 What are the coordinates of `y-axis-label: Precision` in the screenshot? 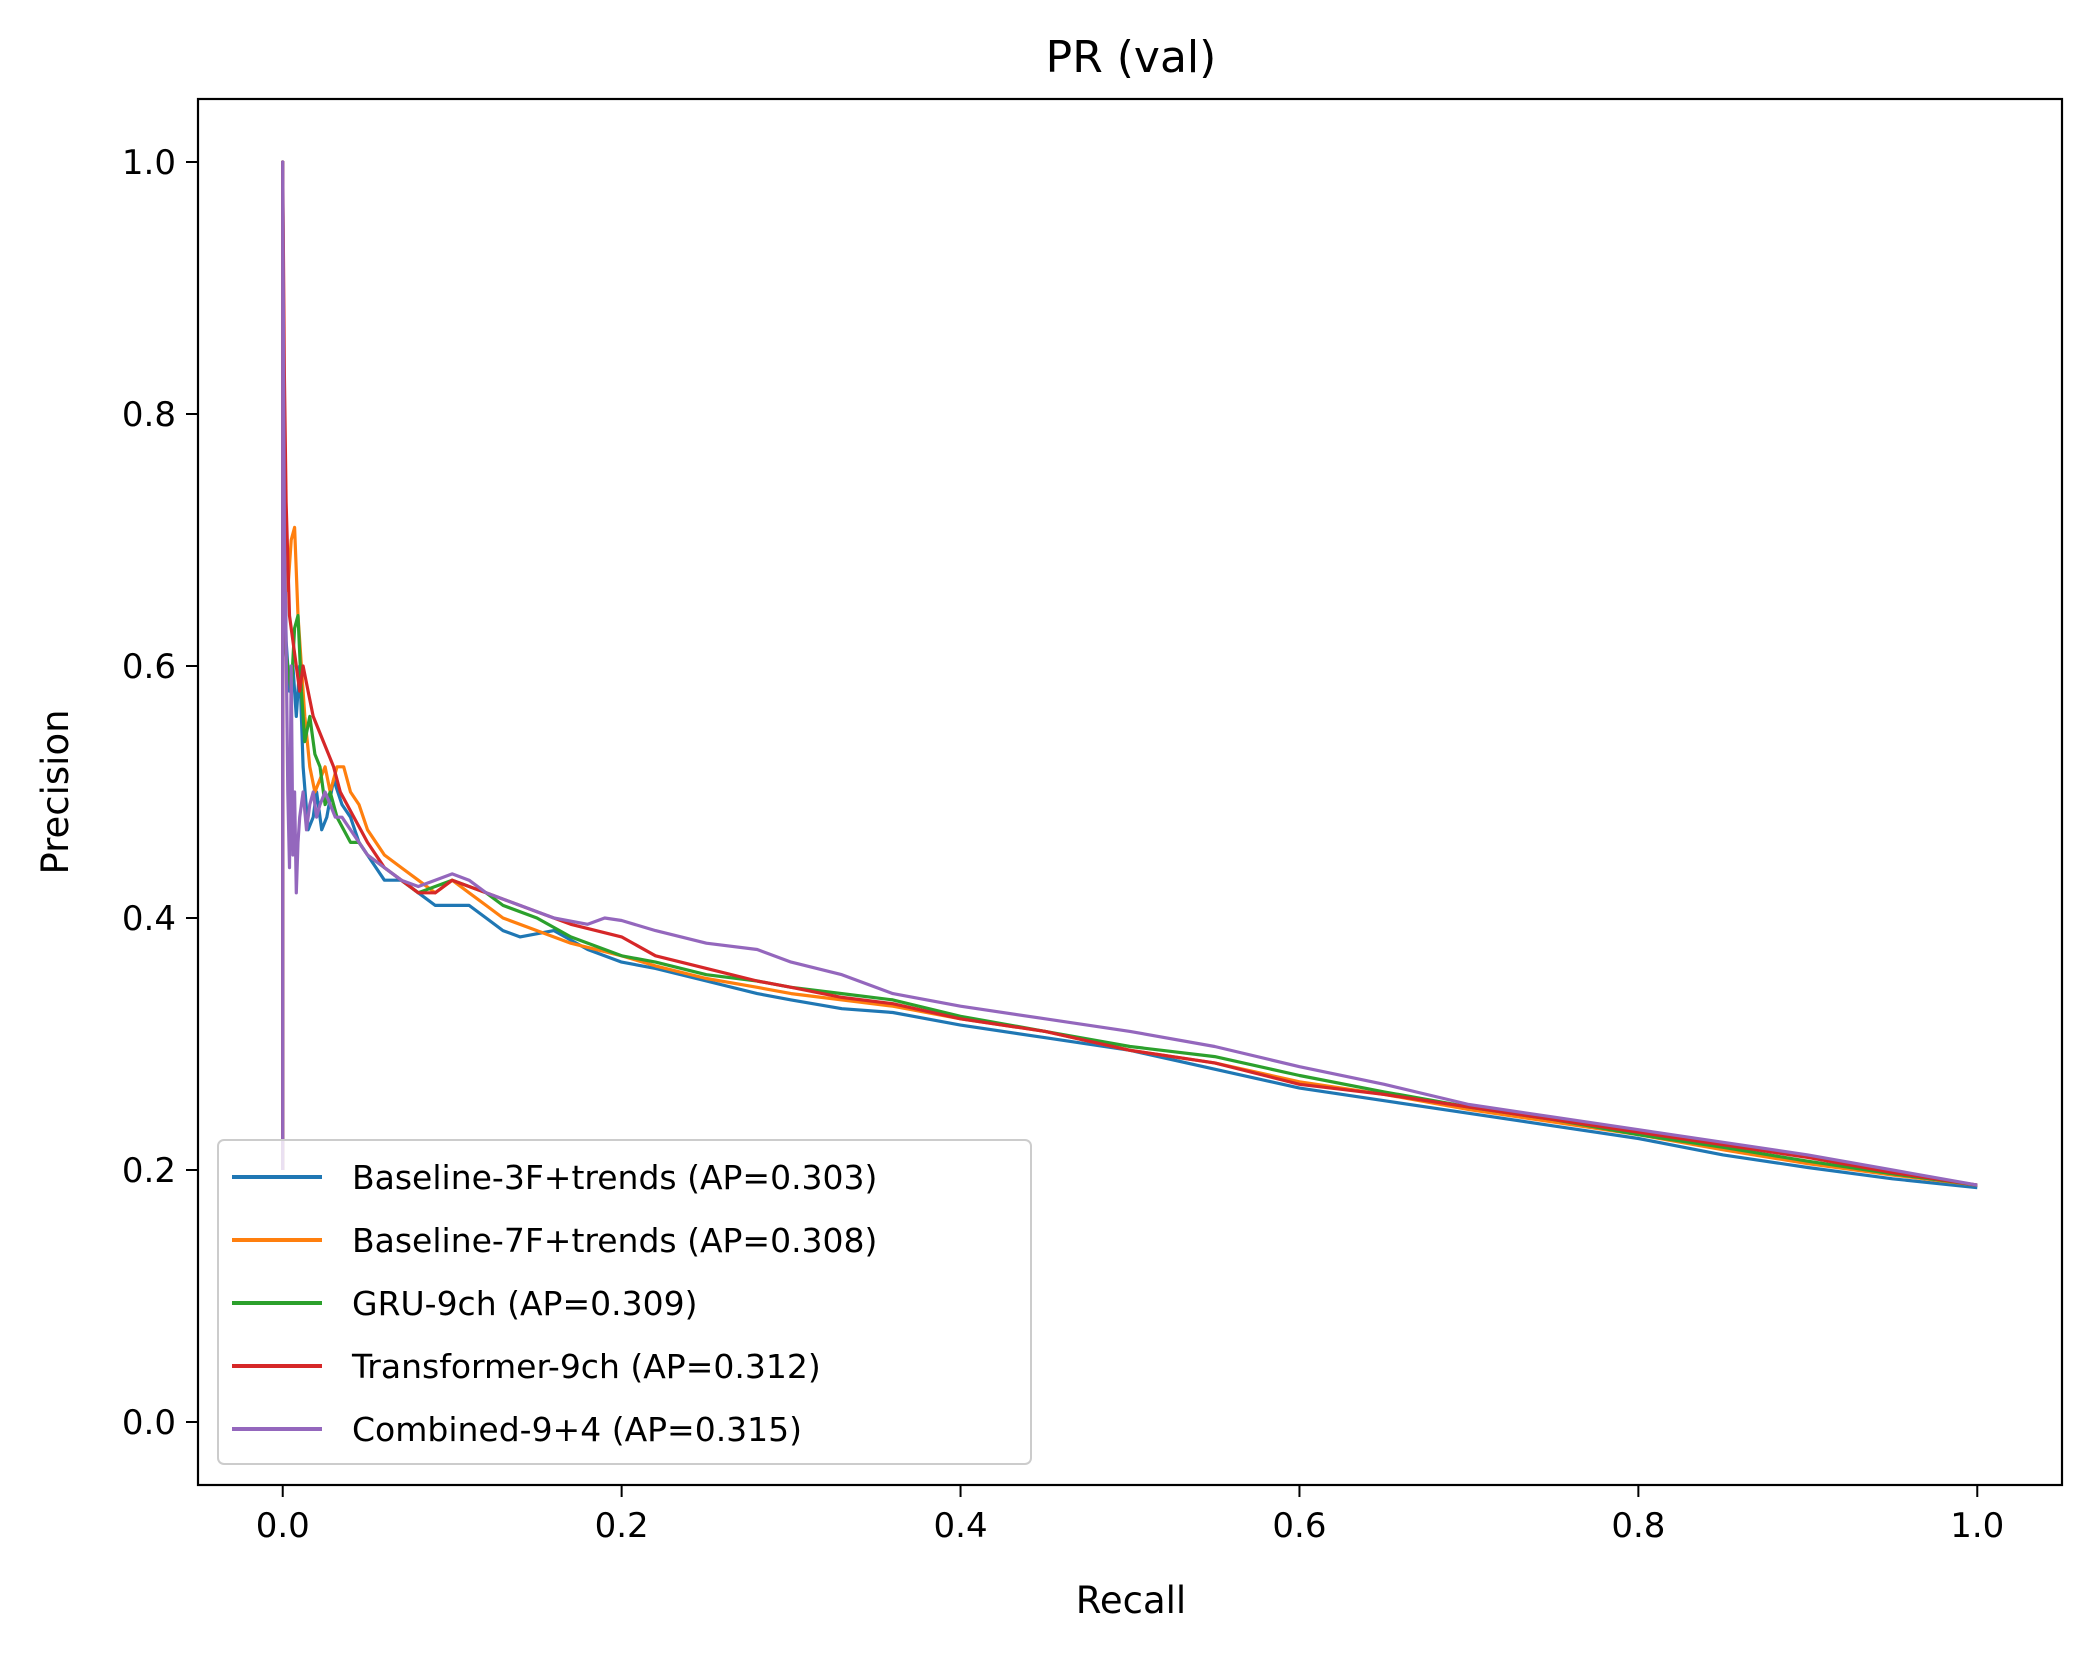 It's located at (55, 791).